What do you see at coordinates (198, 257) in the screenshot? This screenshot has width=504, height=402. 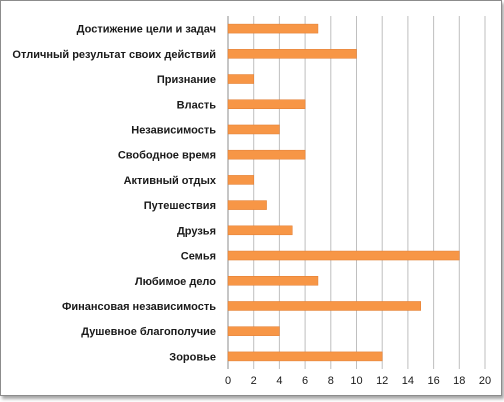 I see `category-label: Семья` at bounding box center [198, 257].